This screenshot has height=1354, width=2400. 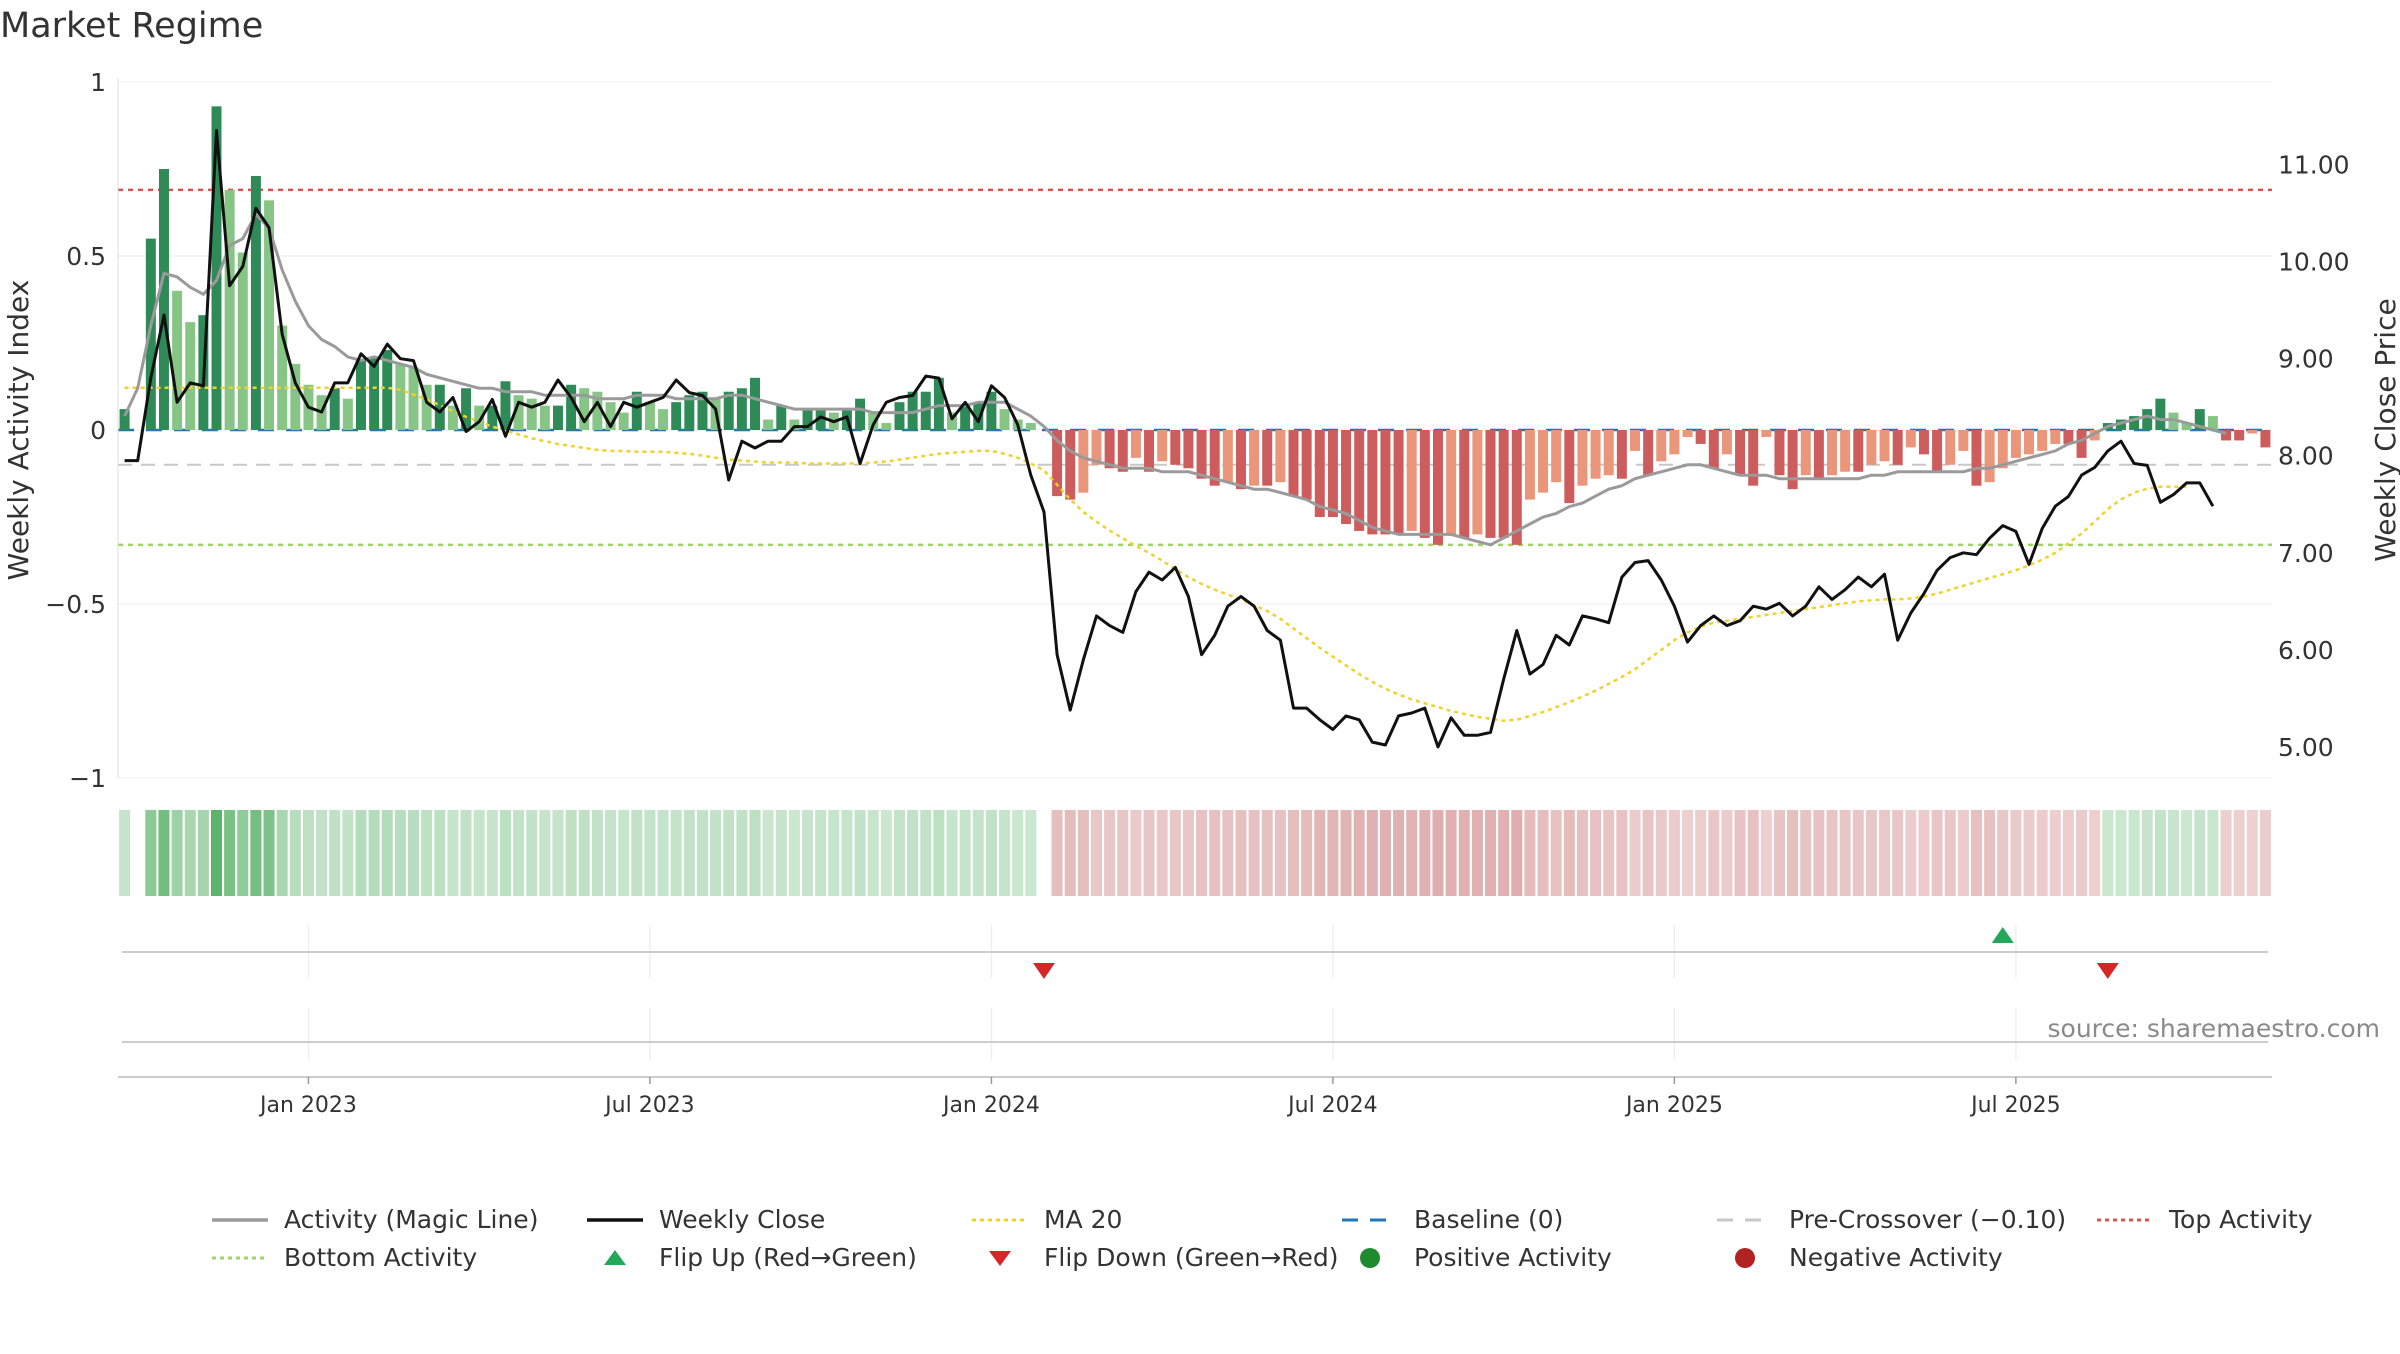 What do you see at coordinates (1195, 1034) in the screenshot?
I see `bottom-panel` at bounding box center [1195, 1034].